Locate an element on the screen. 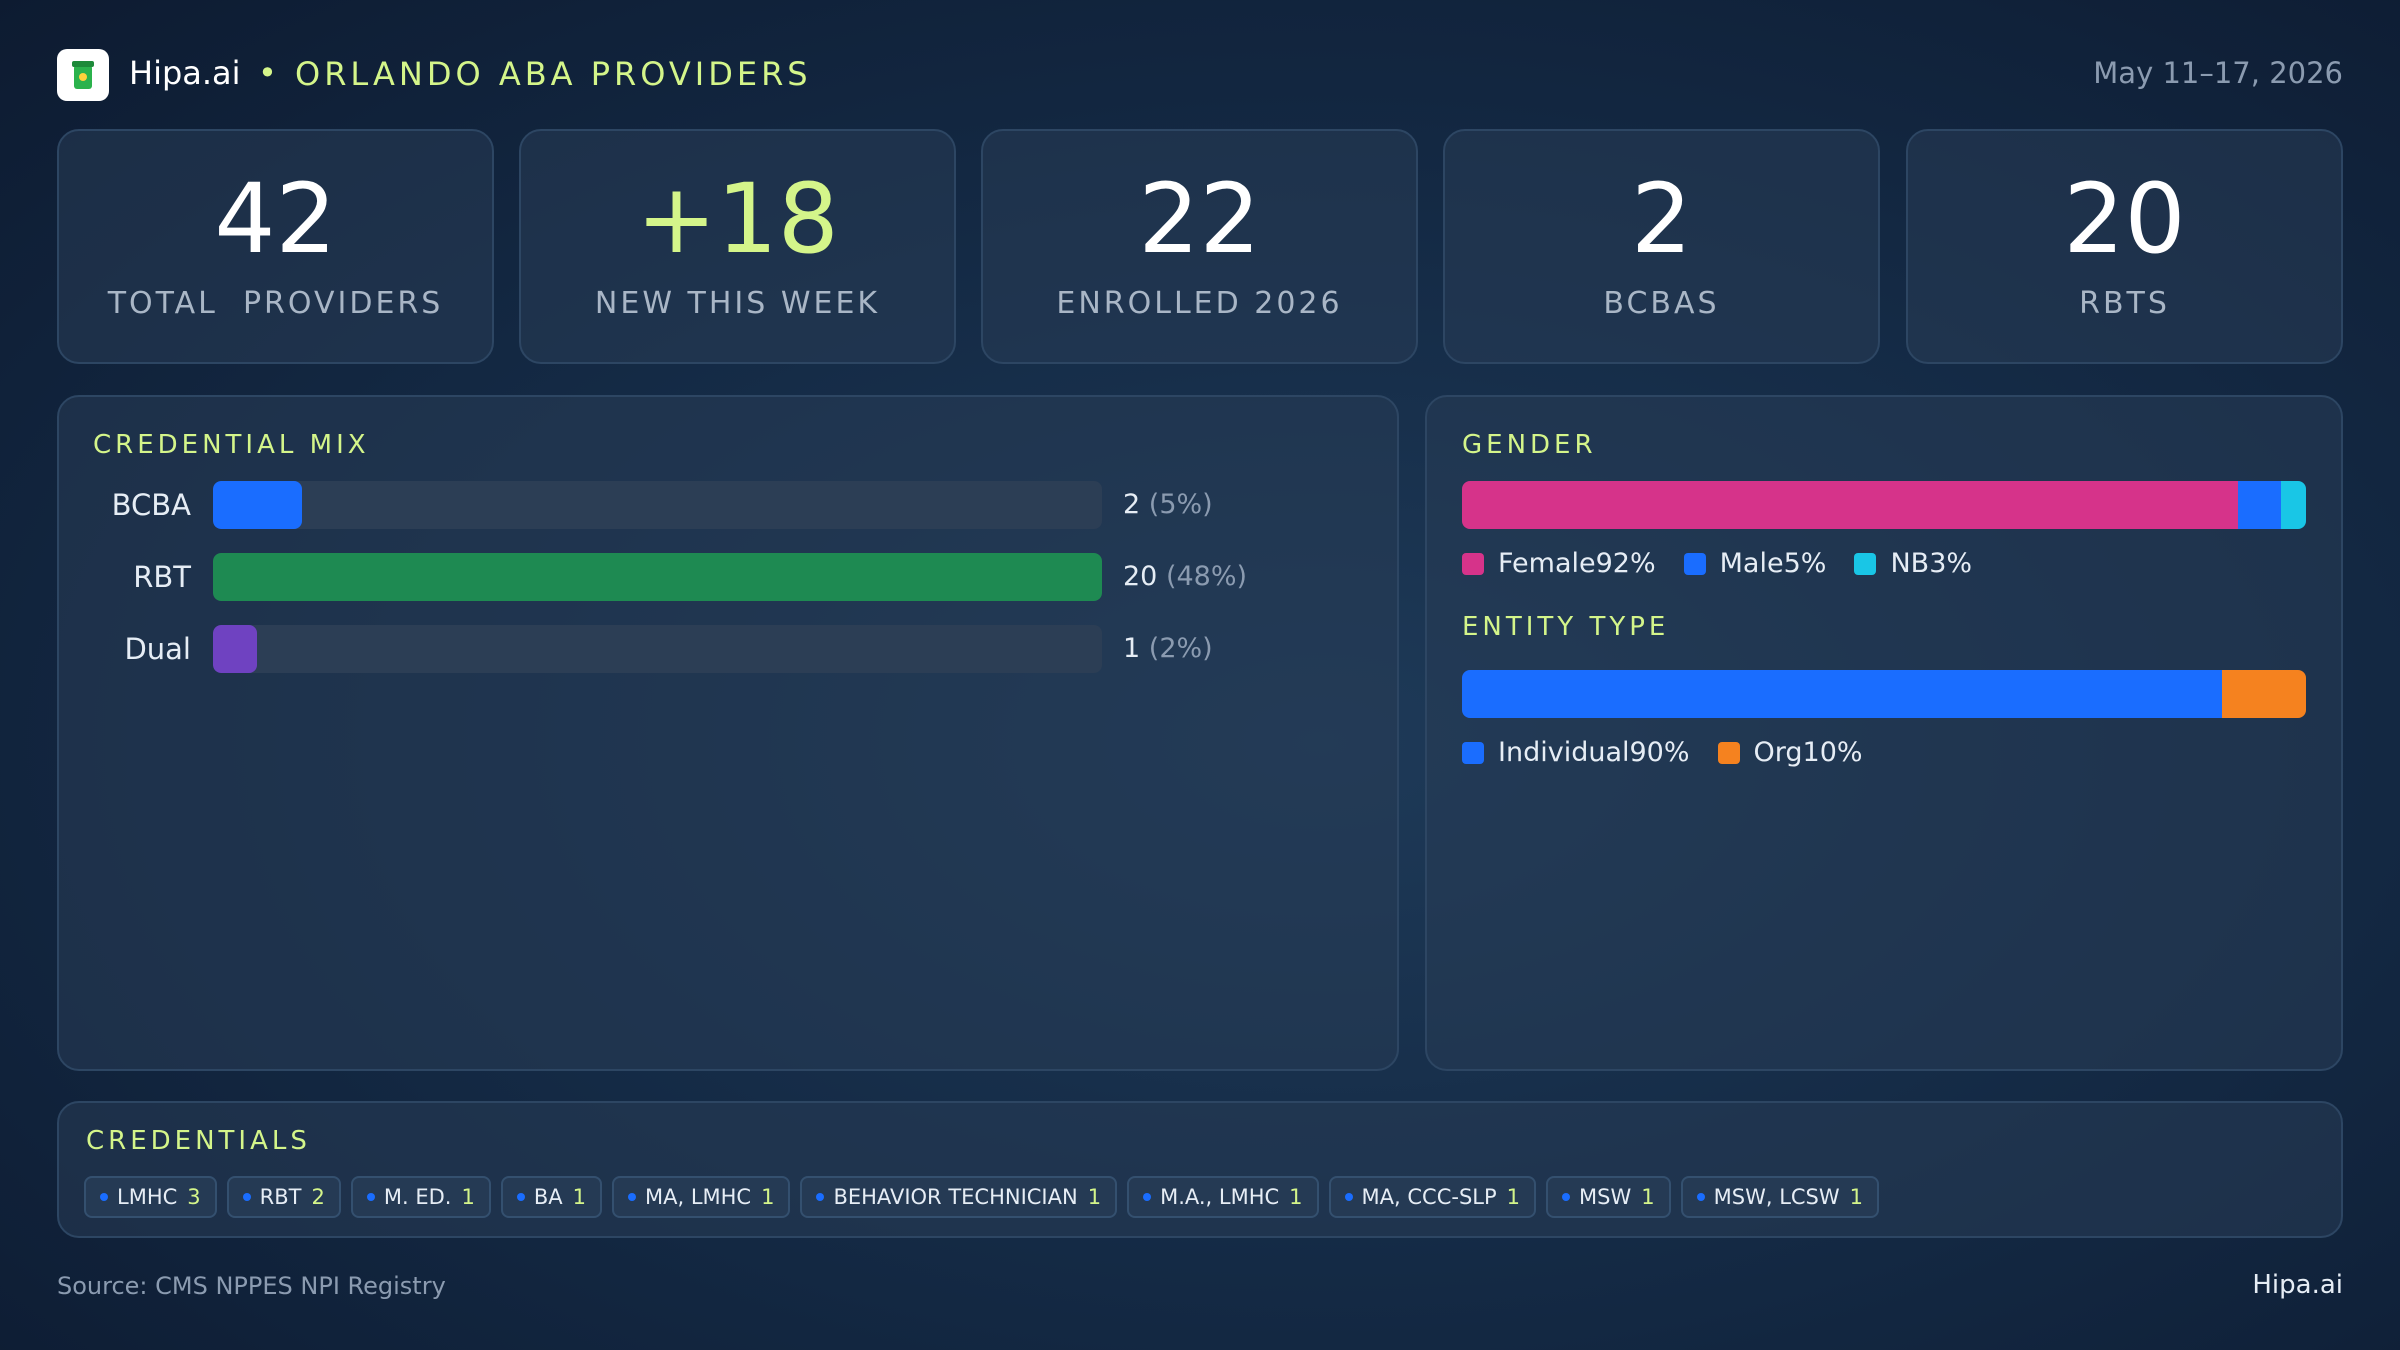 The image size is (2400, 1350). chip-label: MA, LMHC is located at coordinates (698, 1197).